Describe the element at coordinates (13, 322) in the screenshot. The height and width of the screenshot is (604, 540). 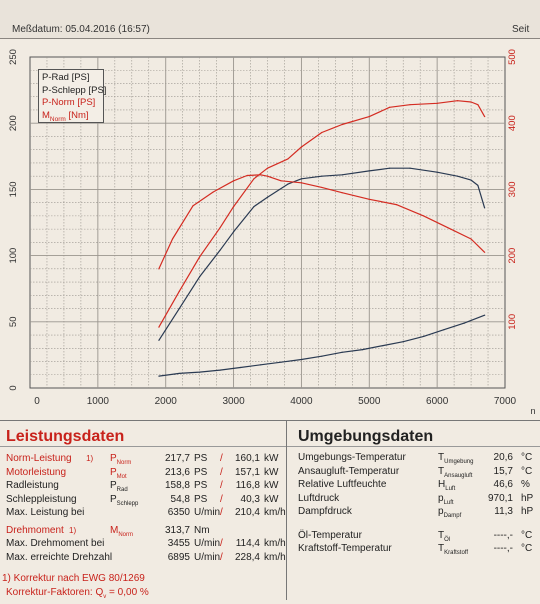
I see `left-tick-label: 50` at that location.